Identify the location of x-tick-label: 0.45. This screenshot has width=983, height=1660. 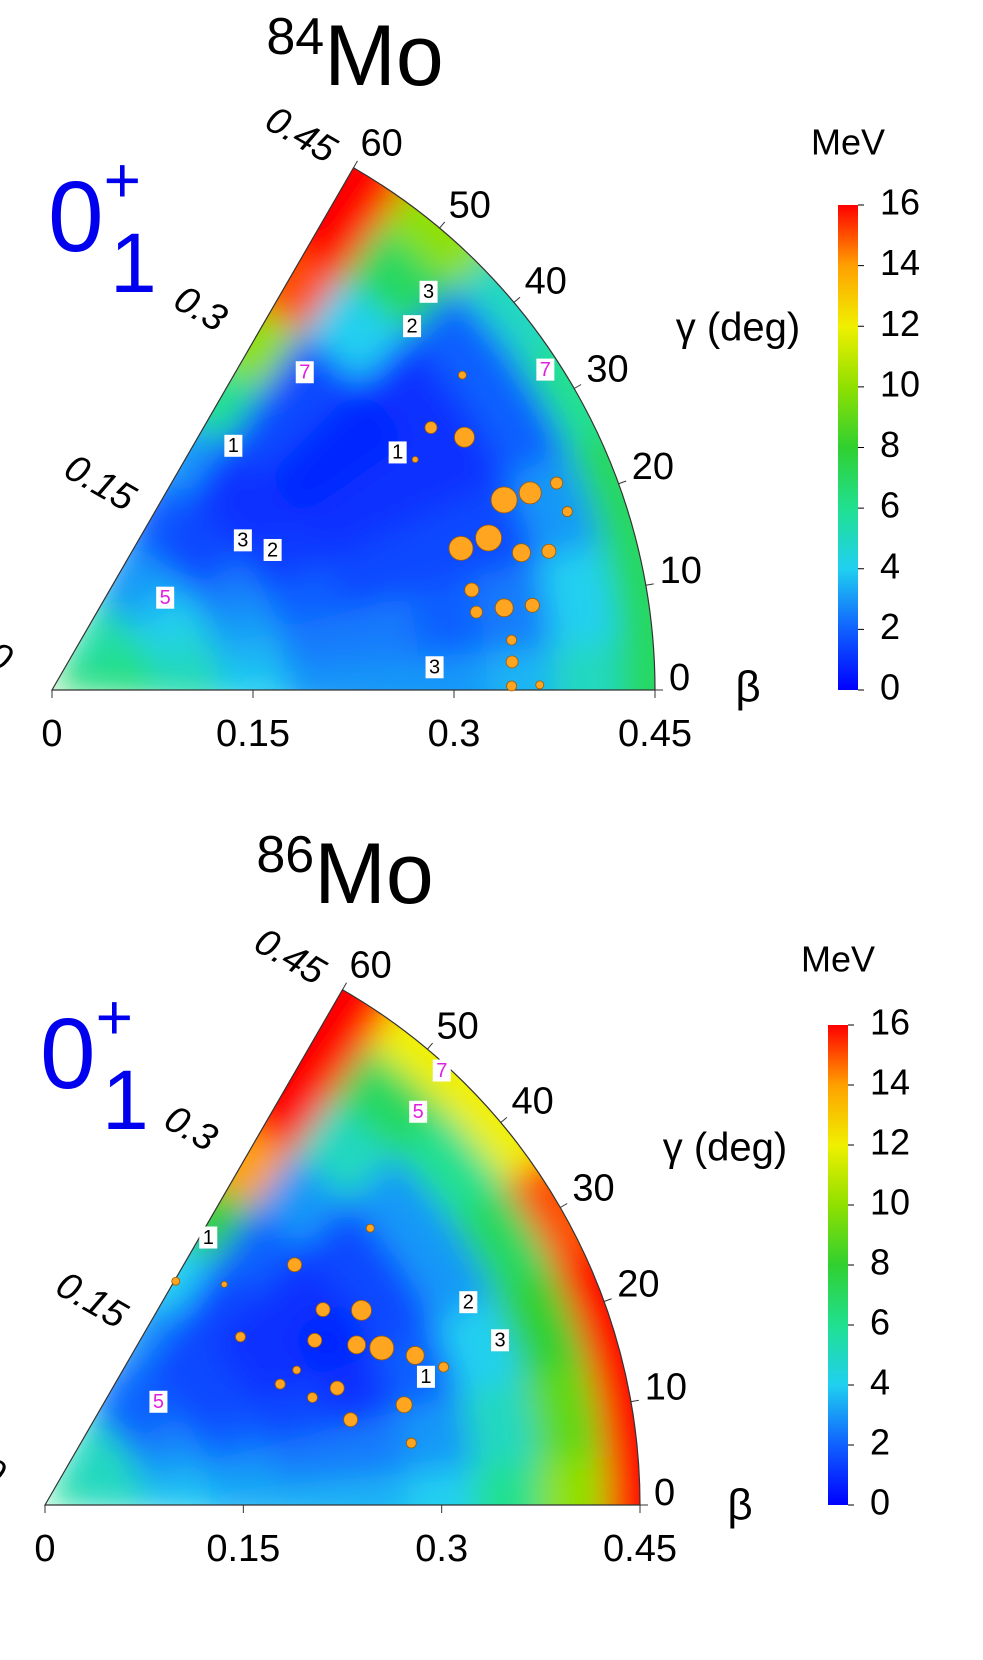
(640, 1549).